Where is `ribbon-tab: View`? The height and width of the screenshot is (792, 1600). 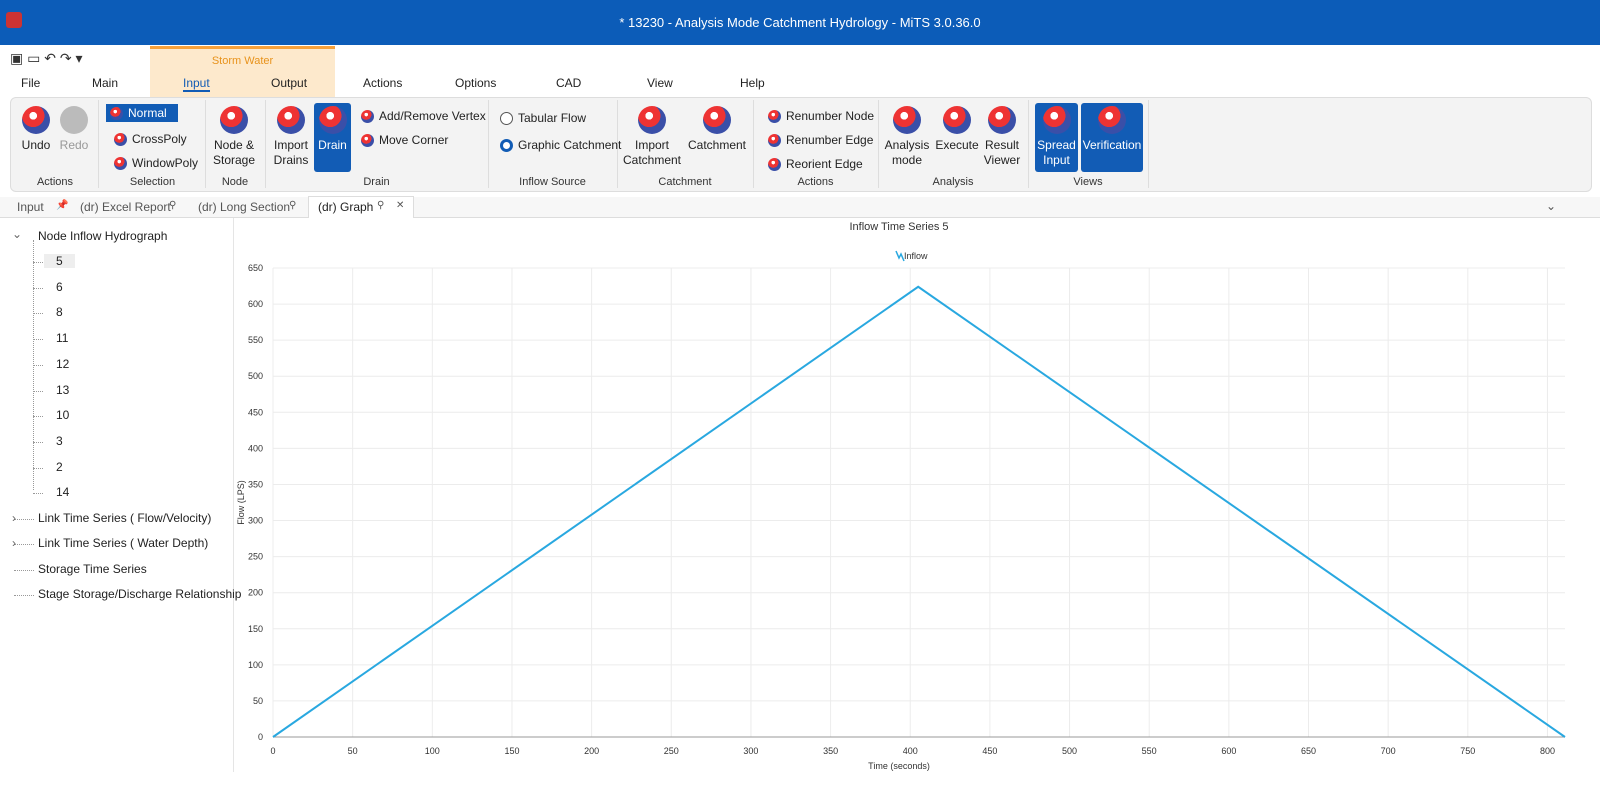 ribbon-tab: View is located at coordinates (660, 83).